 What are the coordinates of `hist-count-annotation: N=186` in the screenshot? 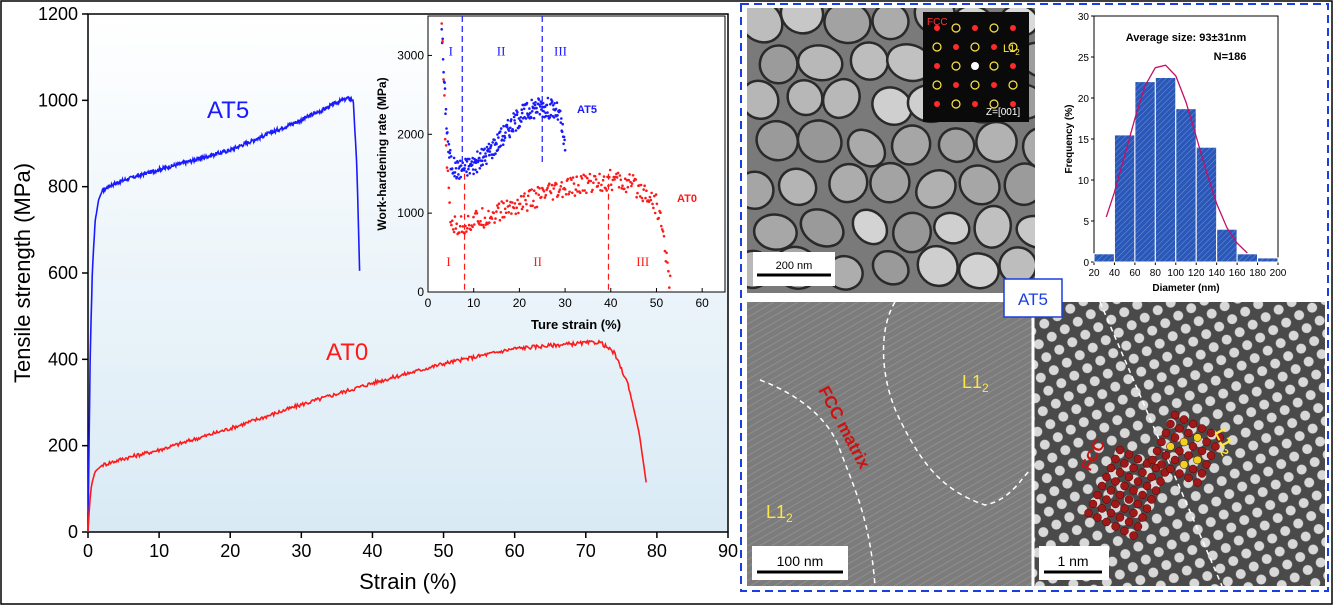 It's located at (1230, 57).